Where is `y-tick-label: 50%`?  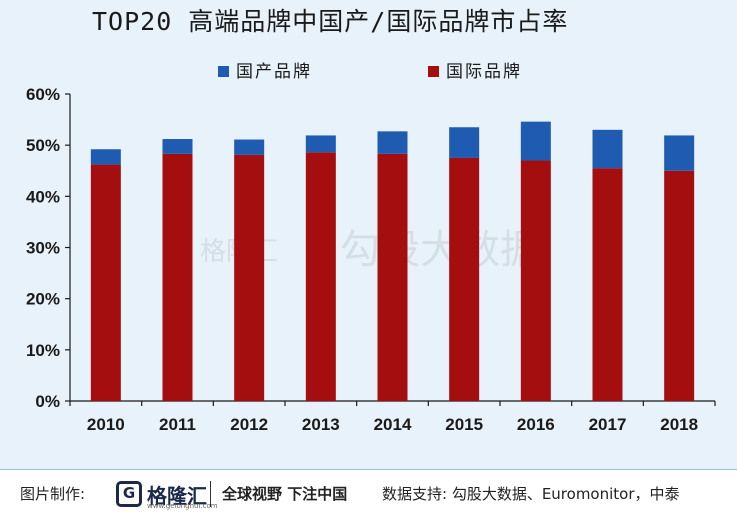 y-tick-label: 50% is located at coordinates (43, 145).